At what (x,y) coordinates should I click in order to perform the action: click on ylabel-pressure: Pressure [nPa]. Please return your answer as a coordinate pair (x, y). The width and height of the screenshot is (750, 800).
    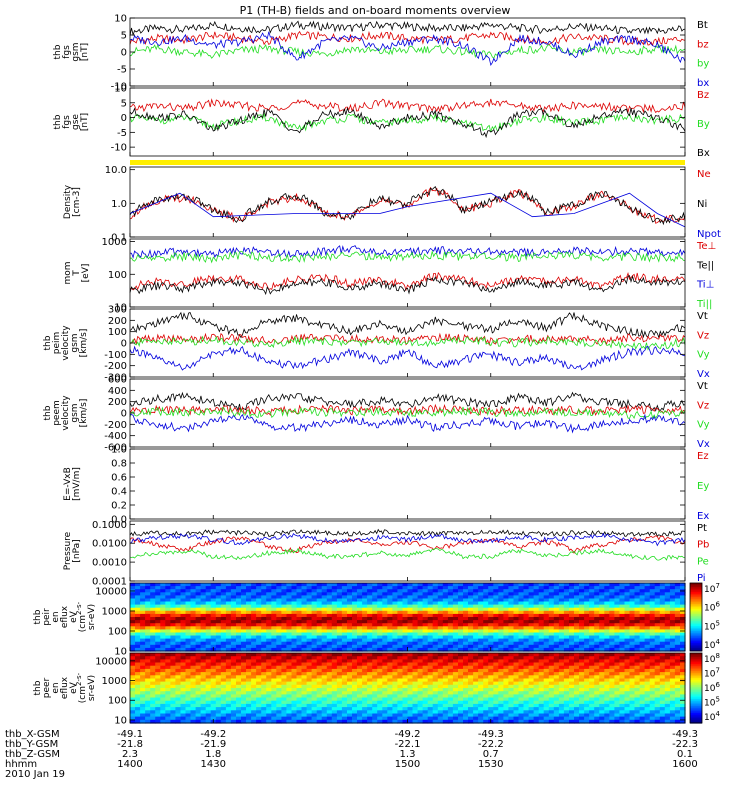
    Looking at the image, I should click on (72, 550).